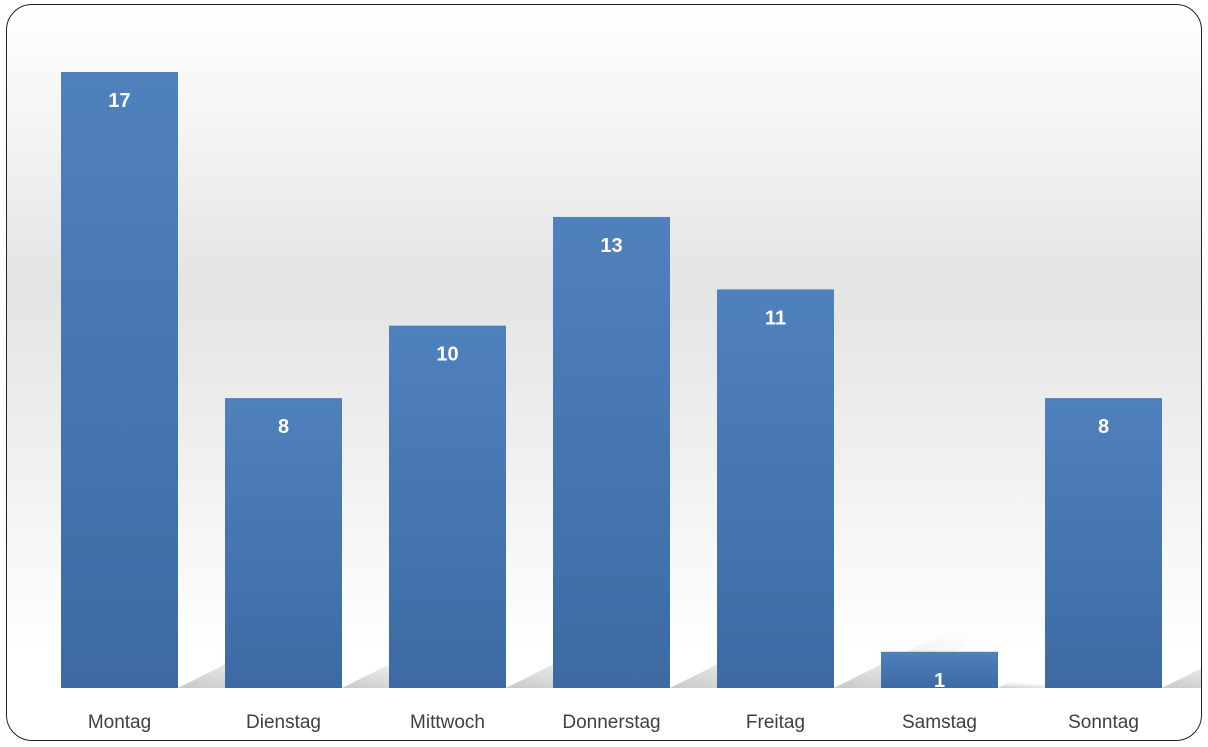  I want to click on value-label-sonntag: 8, so click(1103, 427).